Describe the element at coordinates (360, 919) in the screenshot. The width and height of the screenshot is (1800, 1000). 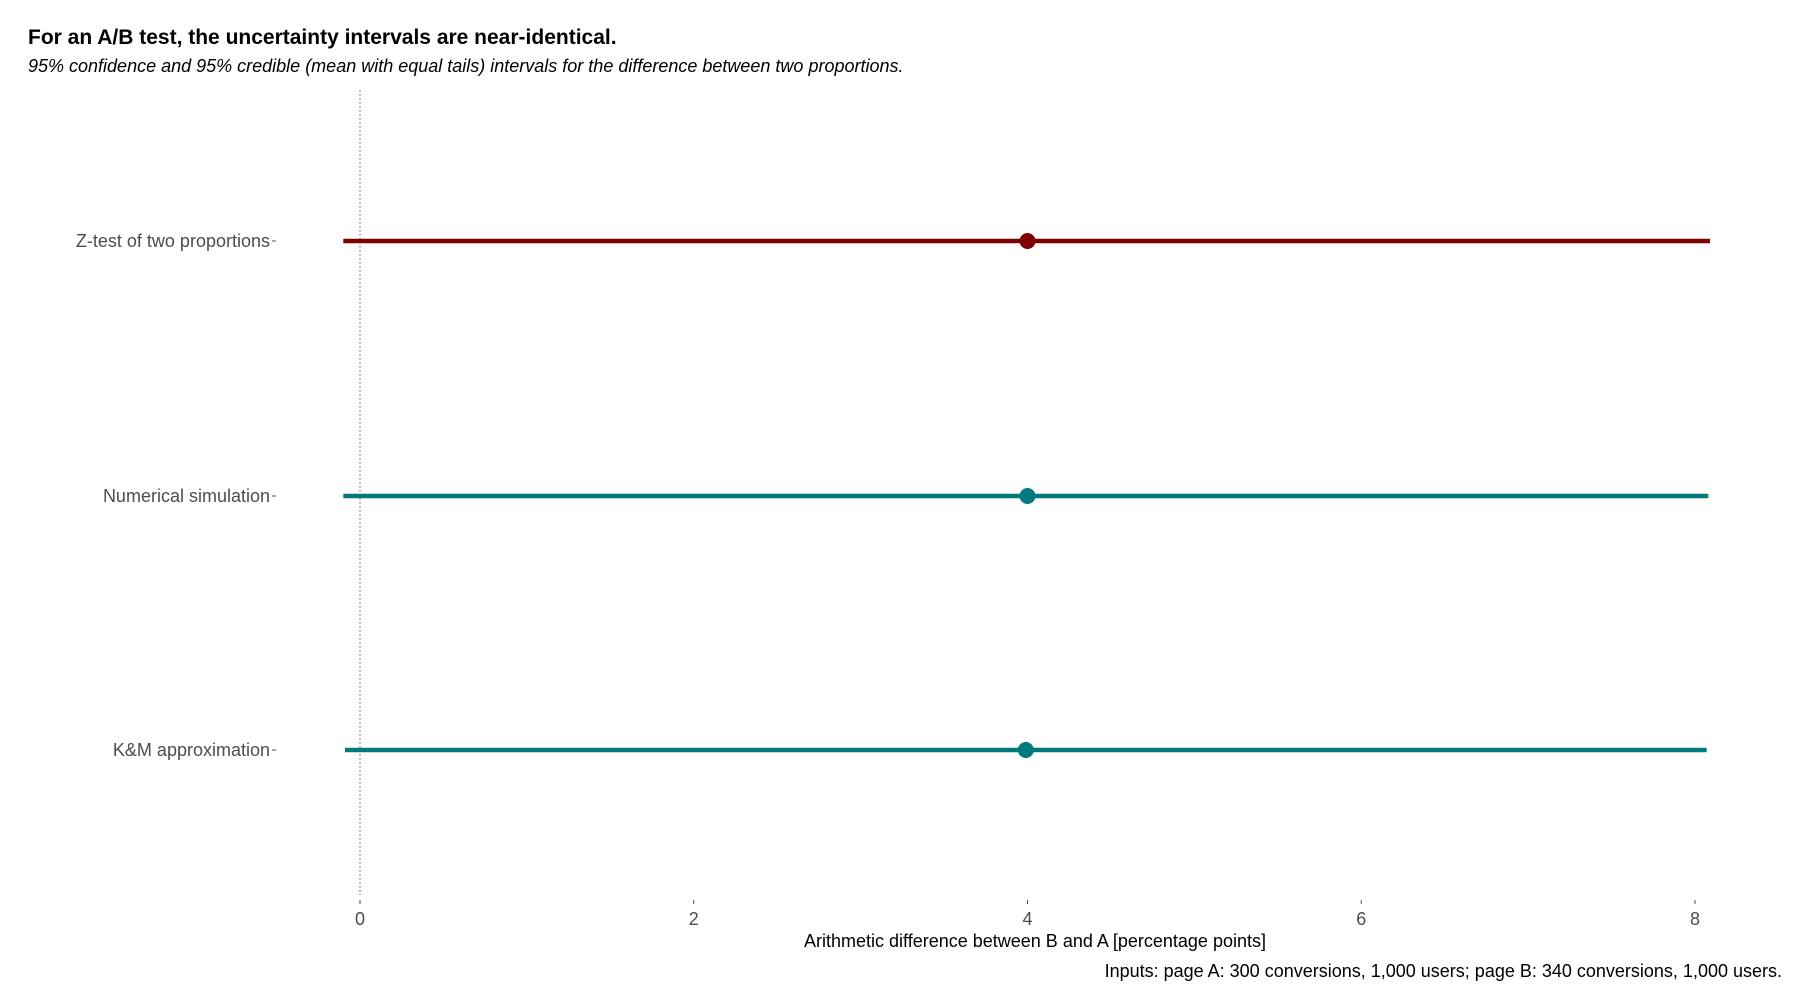
I see `x-tick-label: 0` at that location.